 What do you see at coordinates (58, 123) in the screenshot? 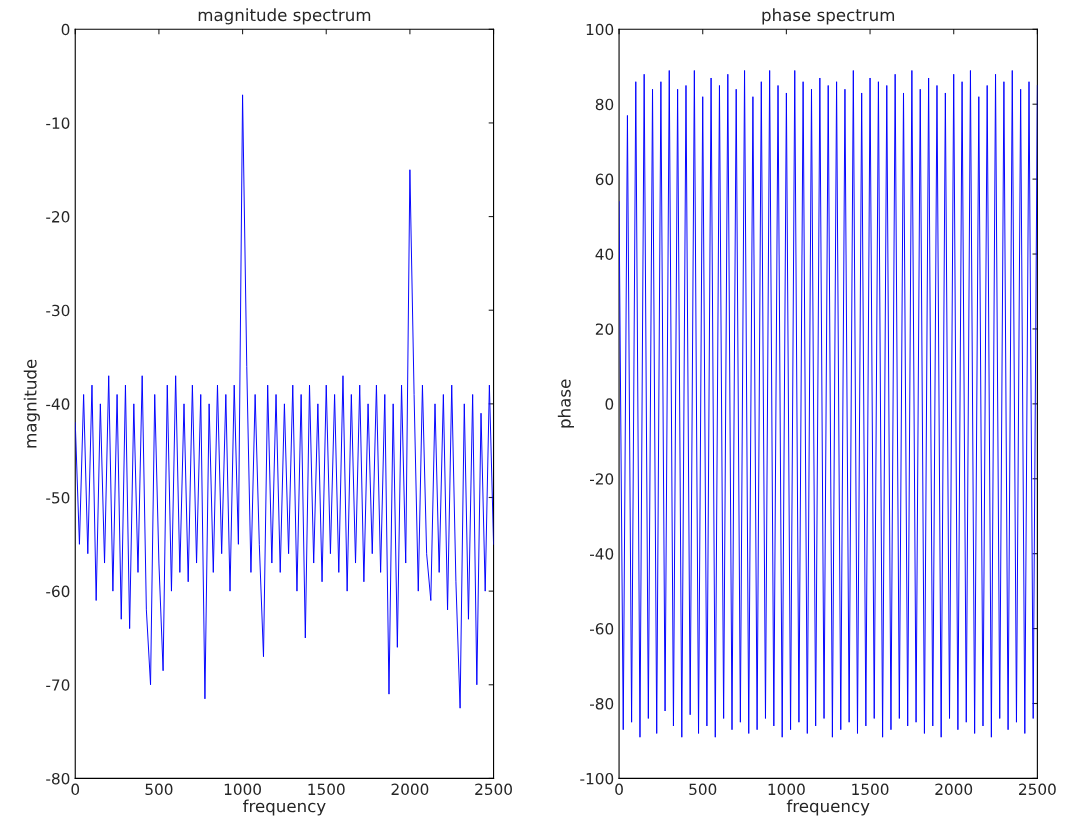
I see `y-tick-label: -10` at bounding box center [58, 123].